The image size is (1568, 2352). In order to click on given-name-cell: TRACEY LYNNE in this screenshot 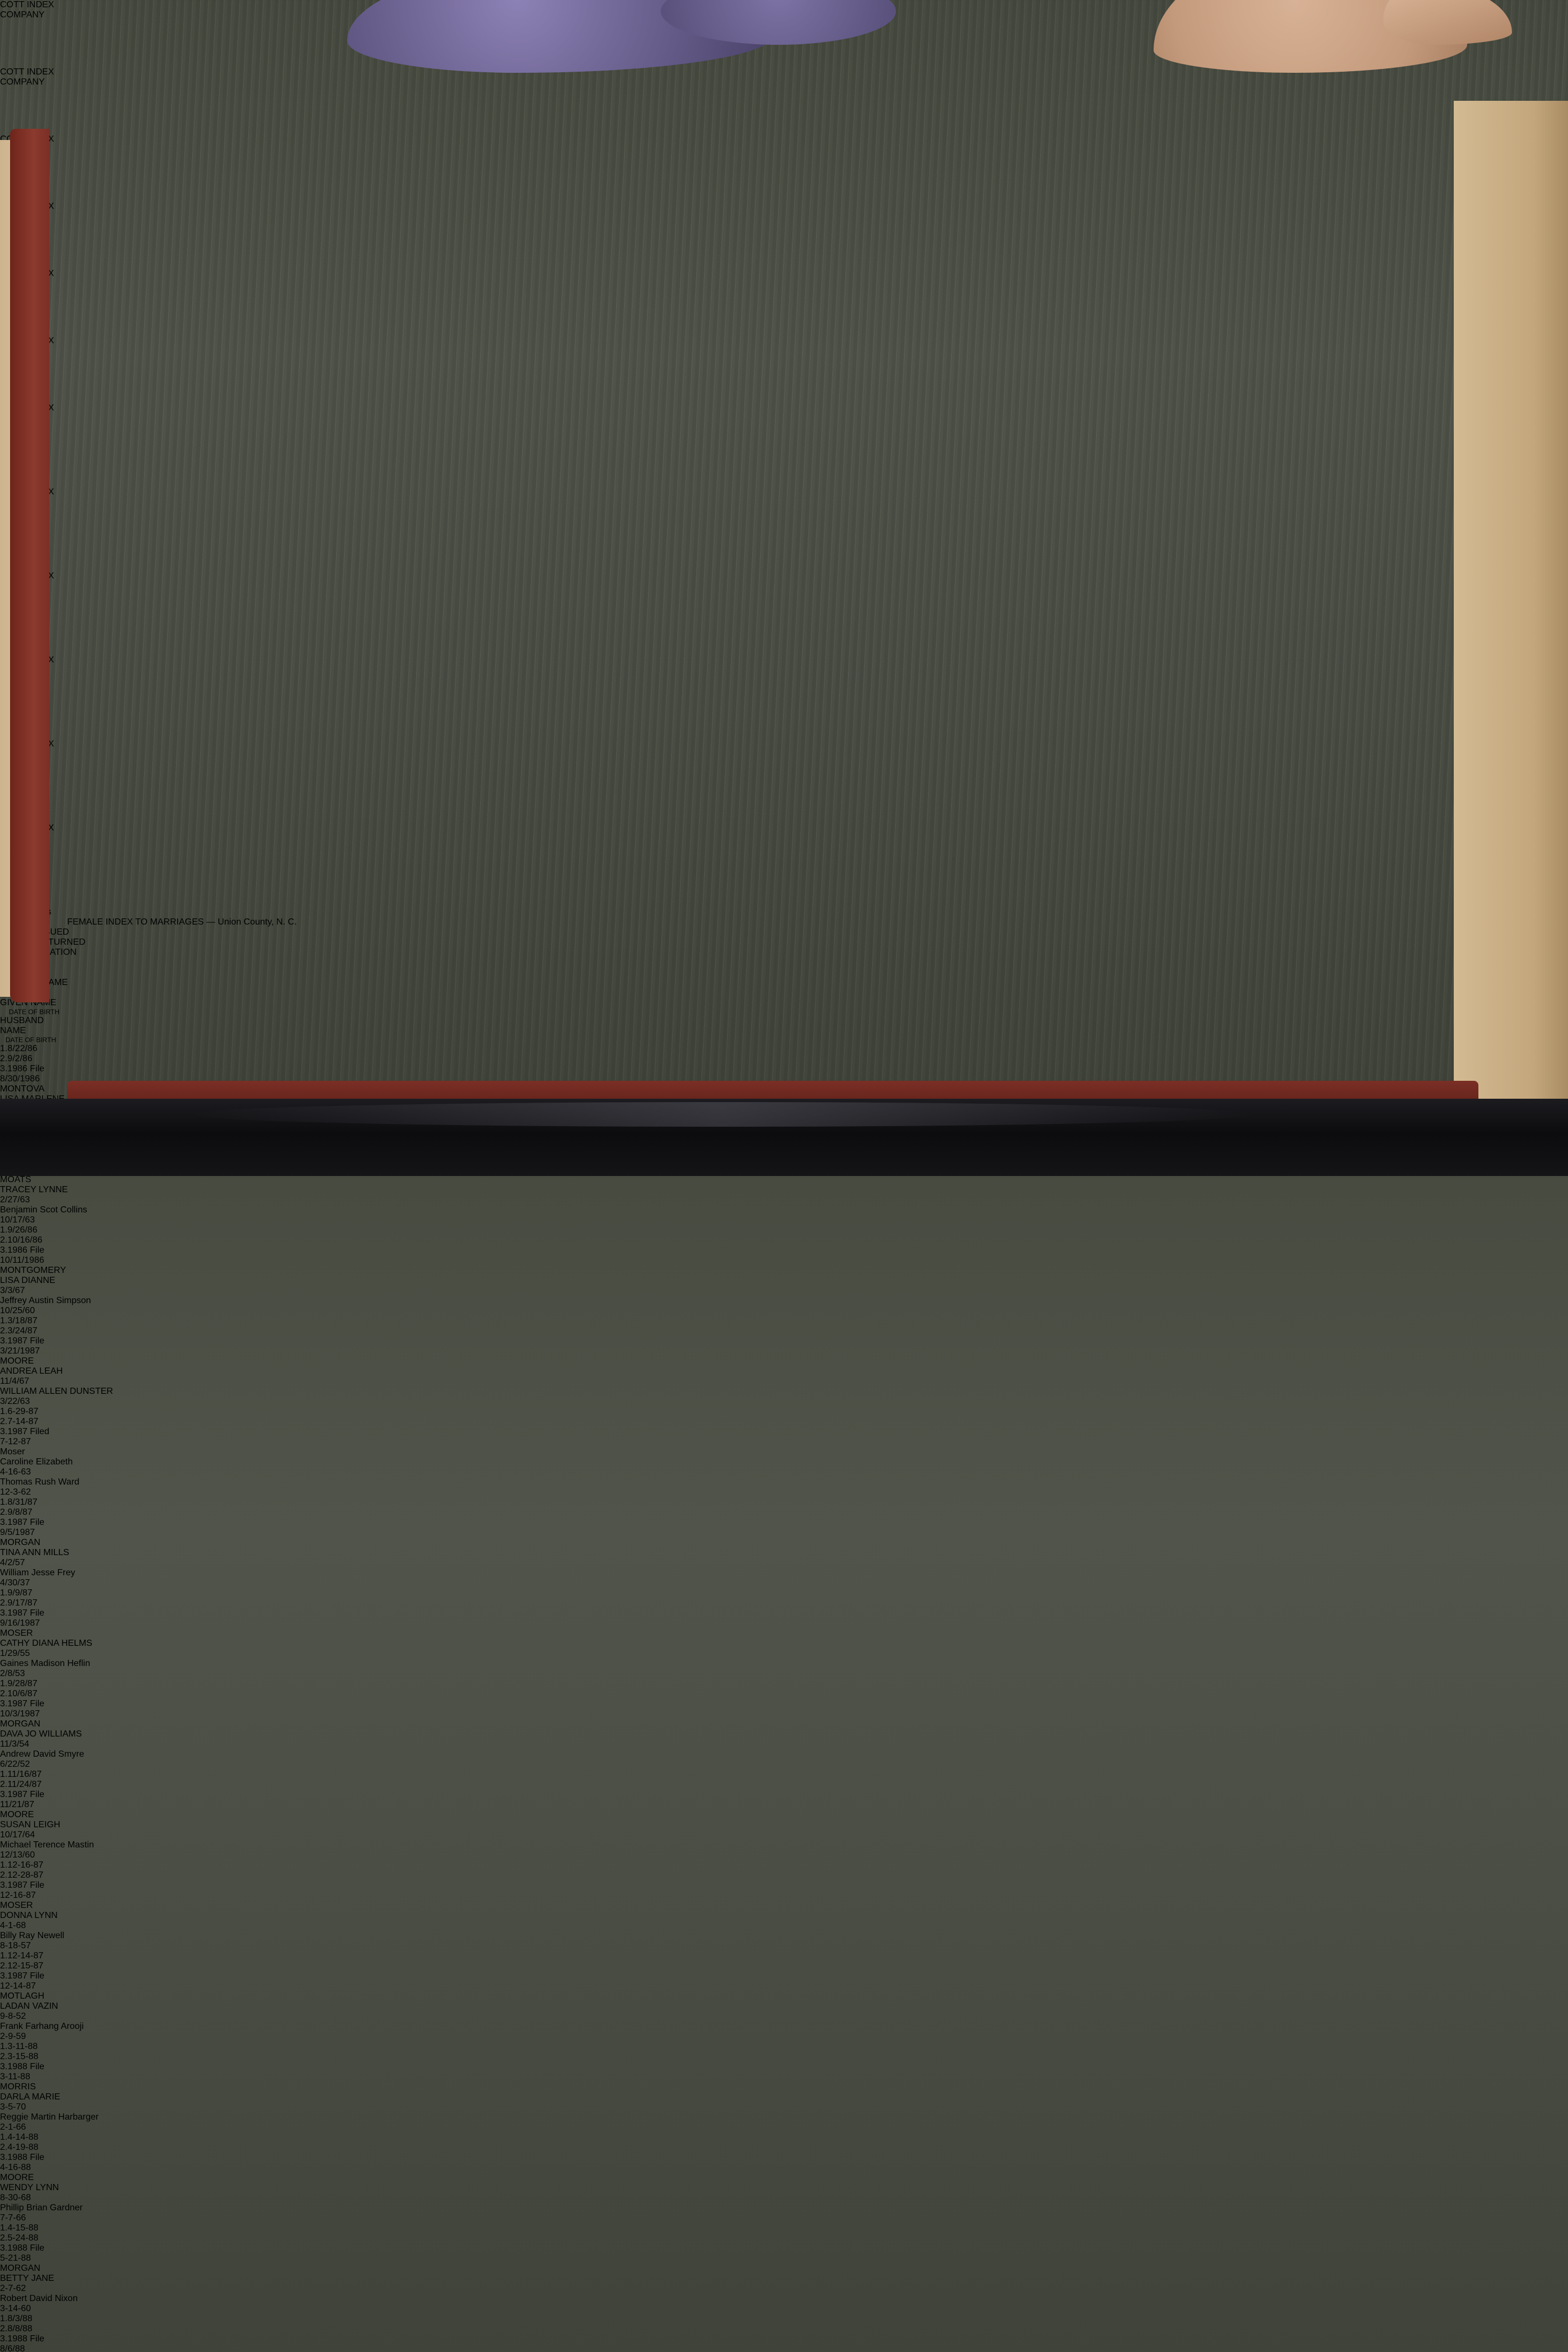, I will do `click(34, 1190)`.